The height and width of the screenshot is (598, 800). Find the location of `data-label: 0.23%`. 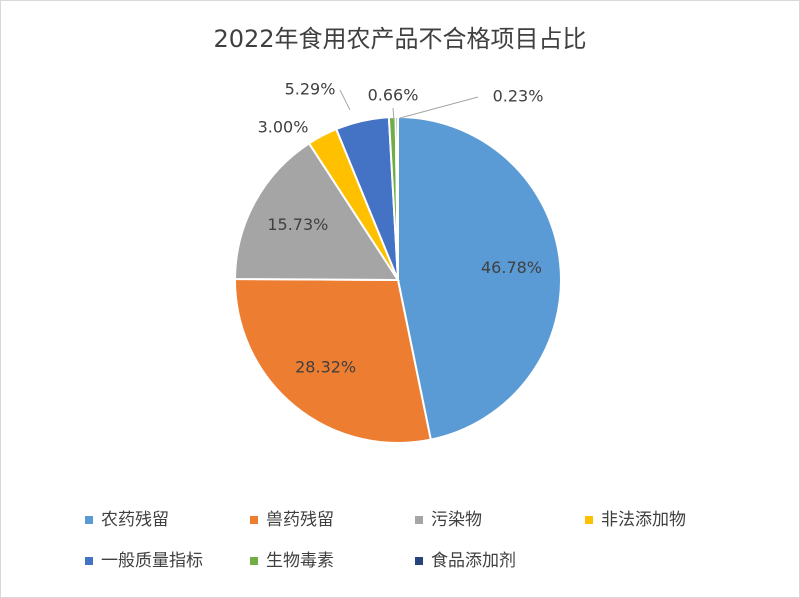

data-label: 0.23% is located at coordinates (518, 96).